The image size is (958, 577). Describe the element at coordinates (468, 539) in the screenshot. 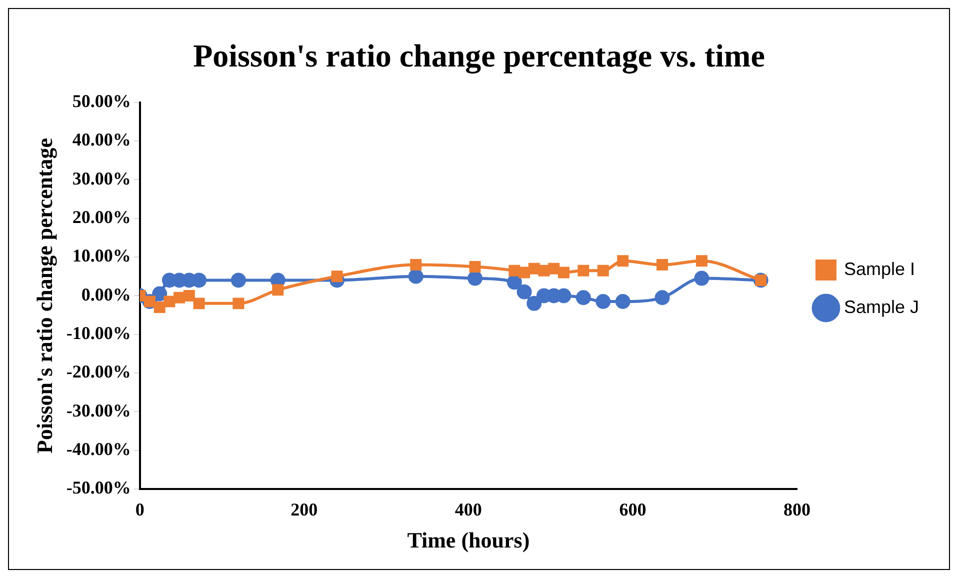

I see `x-axis-title: Time (hours)` at that location.